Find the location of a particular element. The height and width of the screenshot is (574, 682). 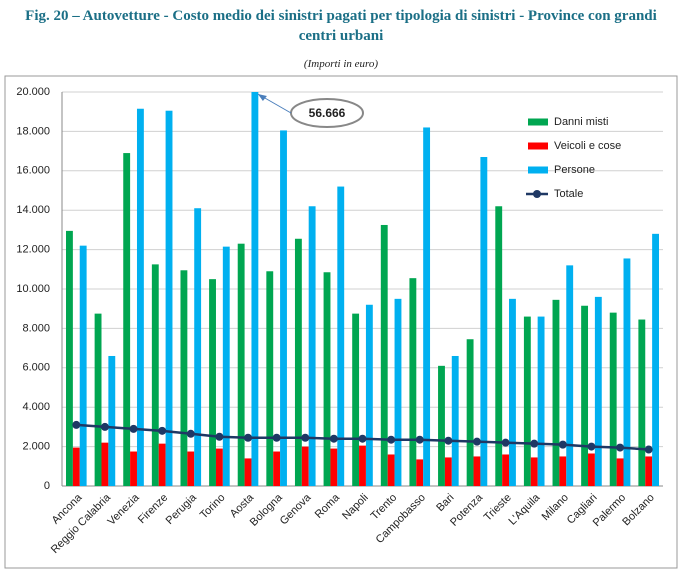

y-tick-label: 2.000 is located at coordinates (36, 447).